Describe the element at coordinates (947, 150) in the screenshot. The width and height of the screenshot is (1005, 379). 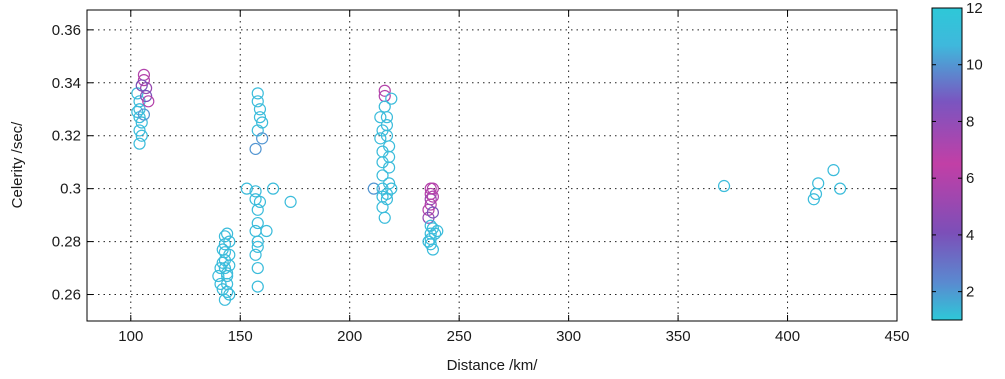
I see `colorbar-ticks` at that location.